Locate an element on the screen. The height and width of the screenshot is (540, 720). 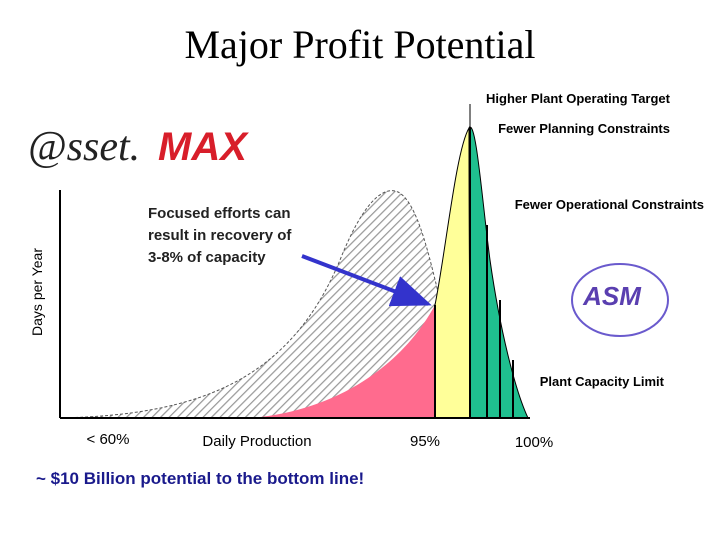
asm-logo: ASM is located at coordinates (620, 300).